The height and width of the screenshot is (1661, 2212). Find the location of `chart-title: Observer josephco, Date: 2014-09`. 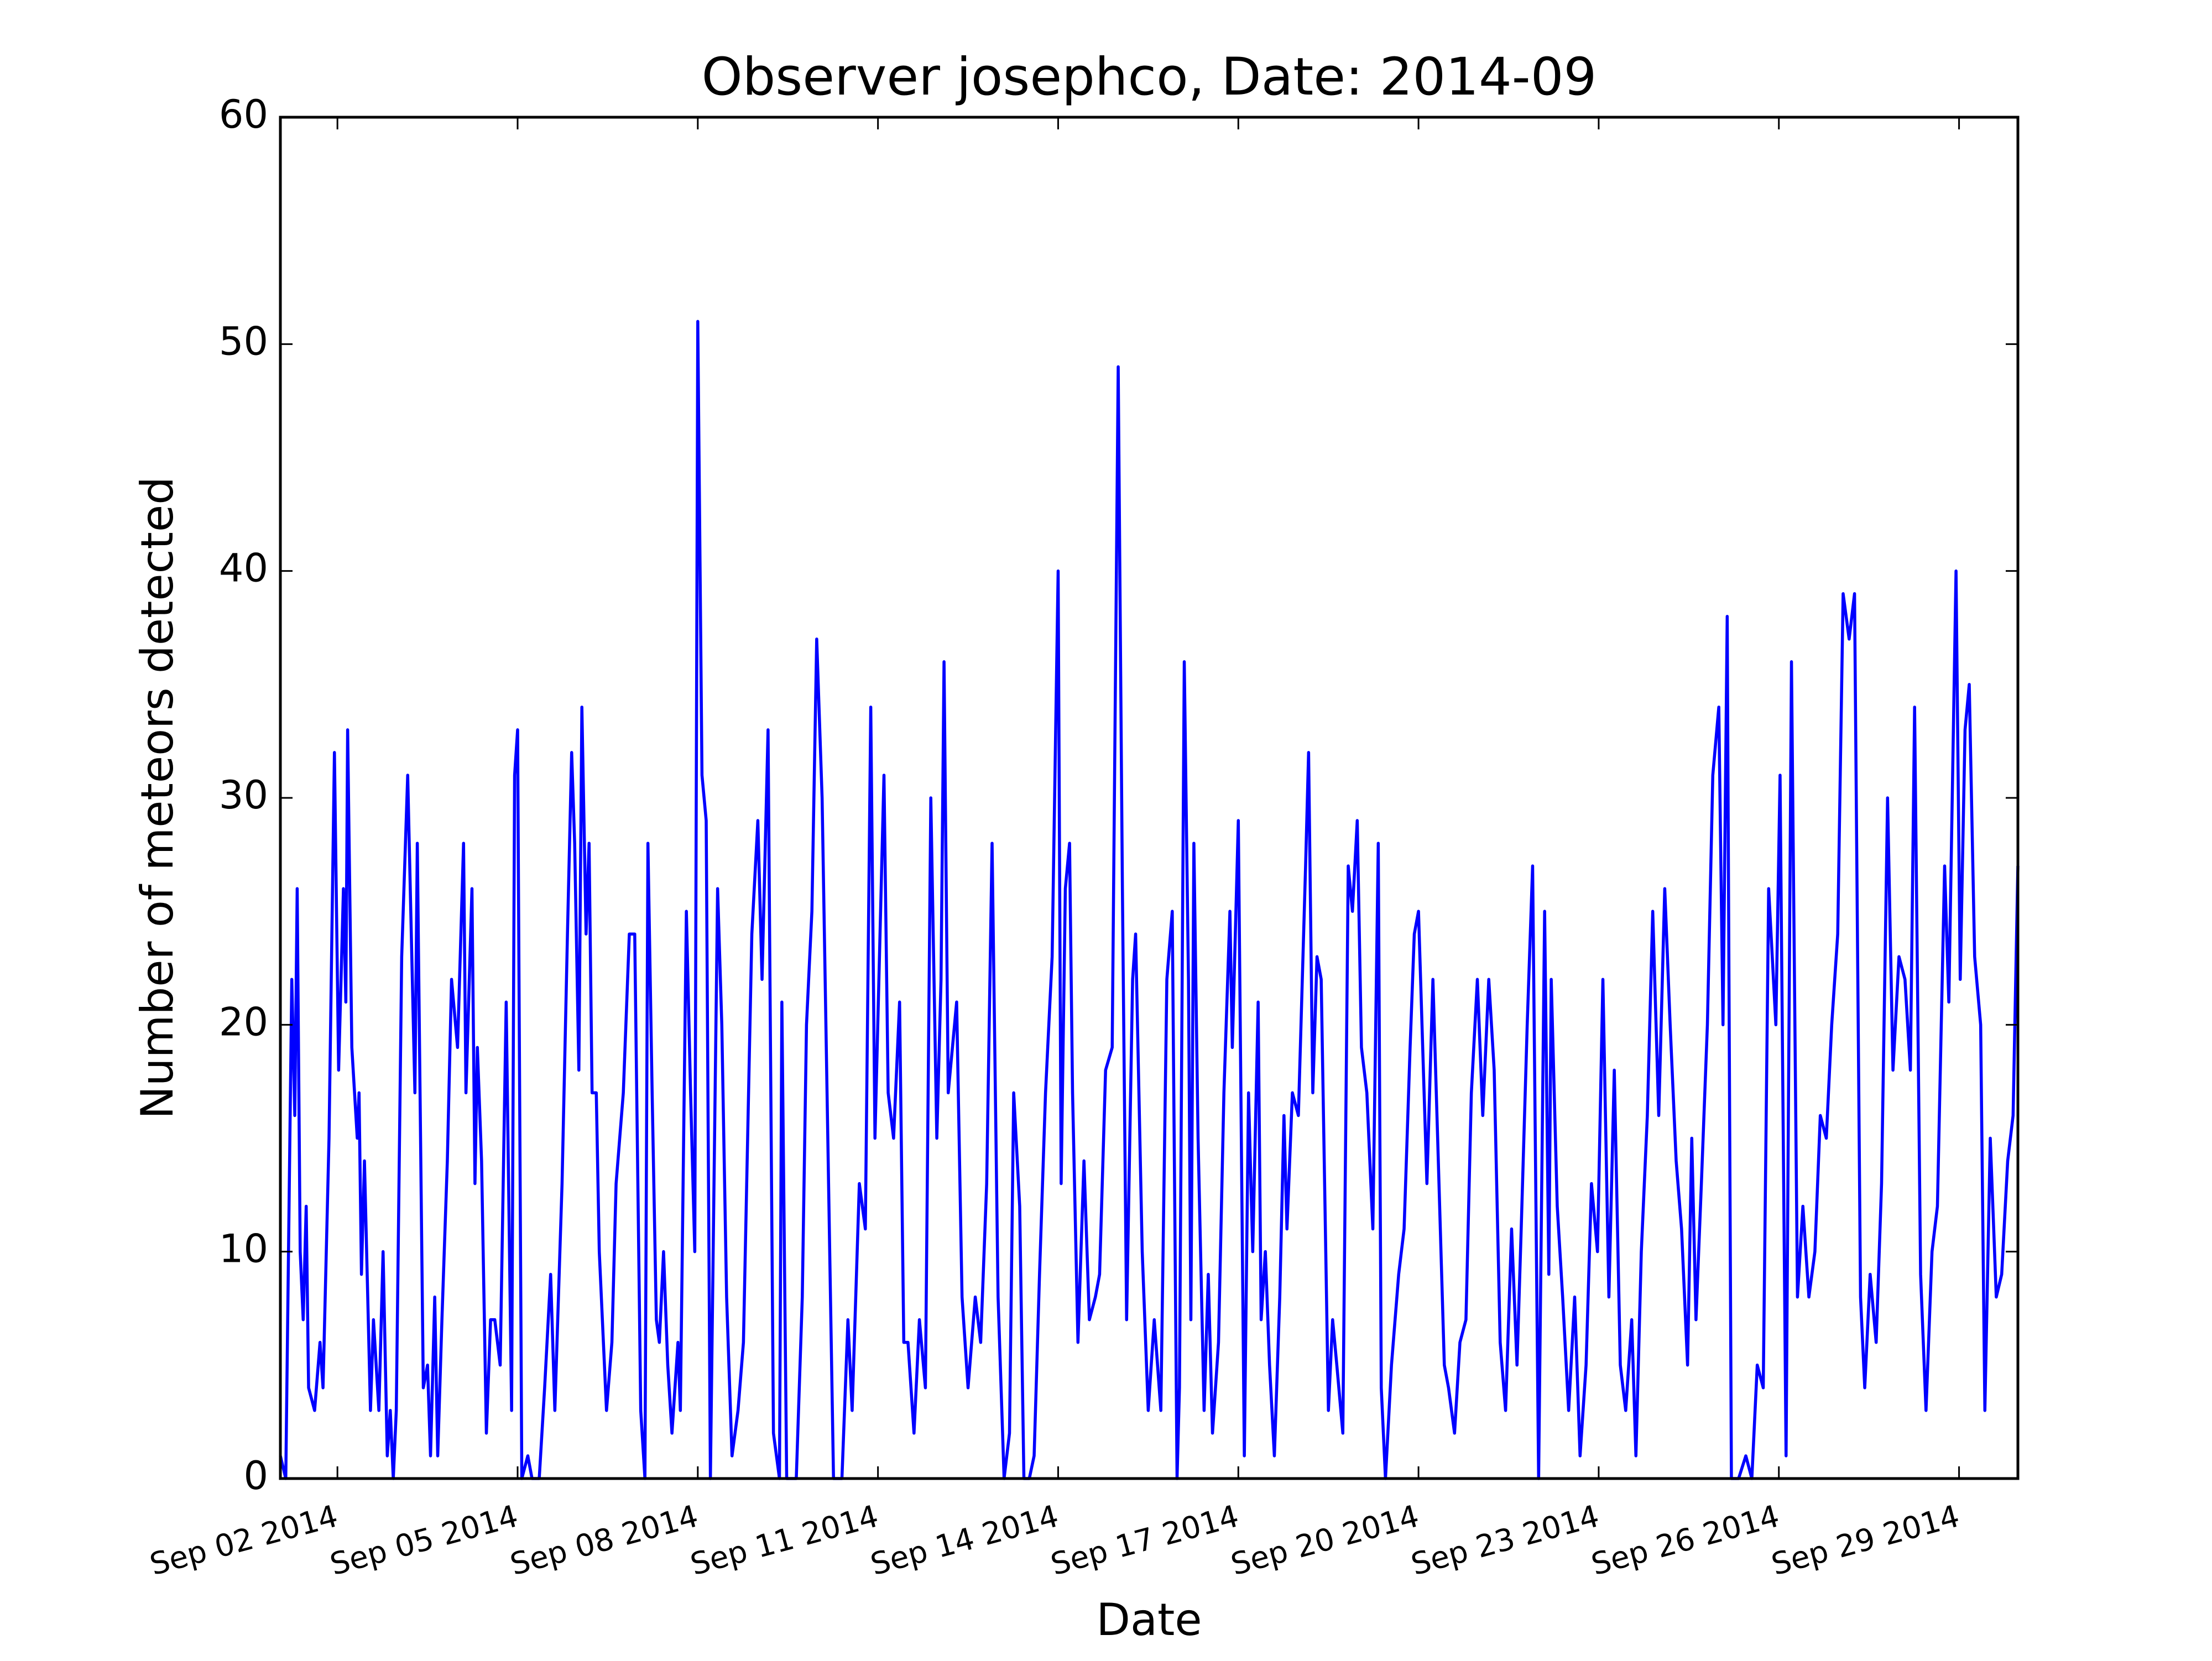

chart-title: Observer josephco, Date: 2014-09 is located at coordinates (1150, 77).